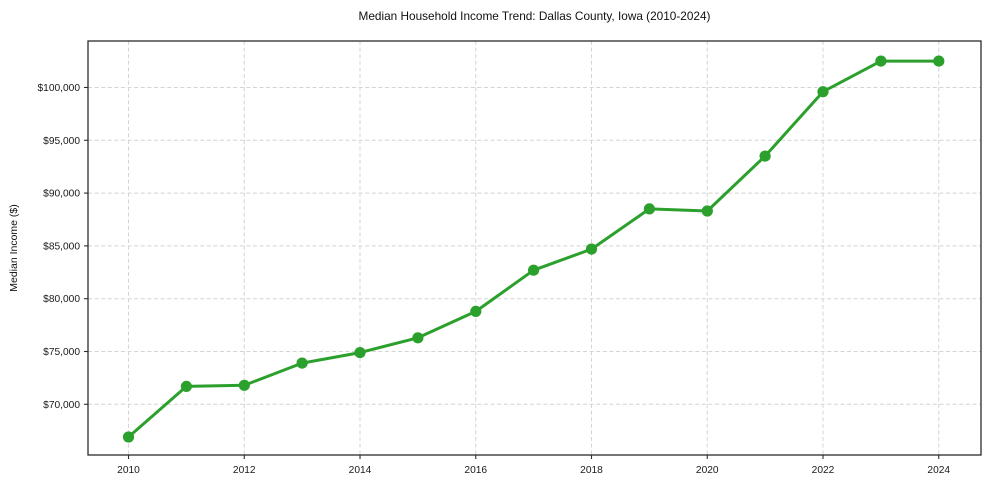  Describe the element at coordinates (418, 338) in the screenshot. I see `data-point-2015` at that location.